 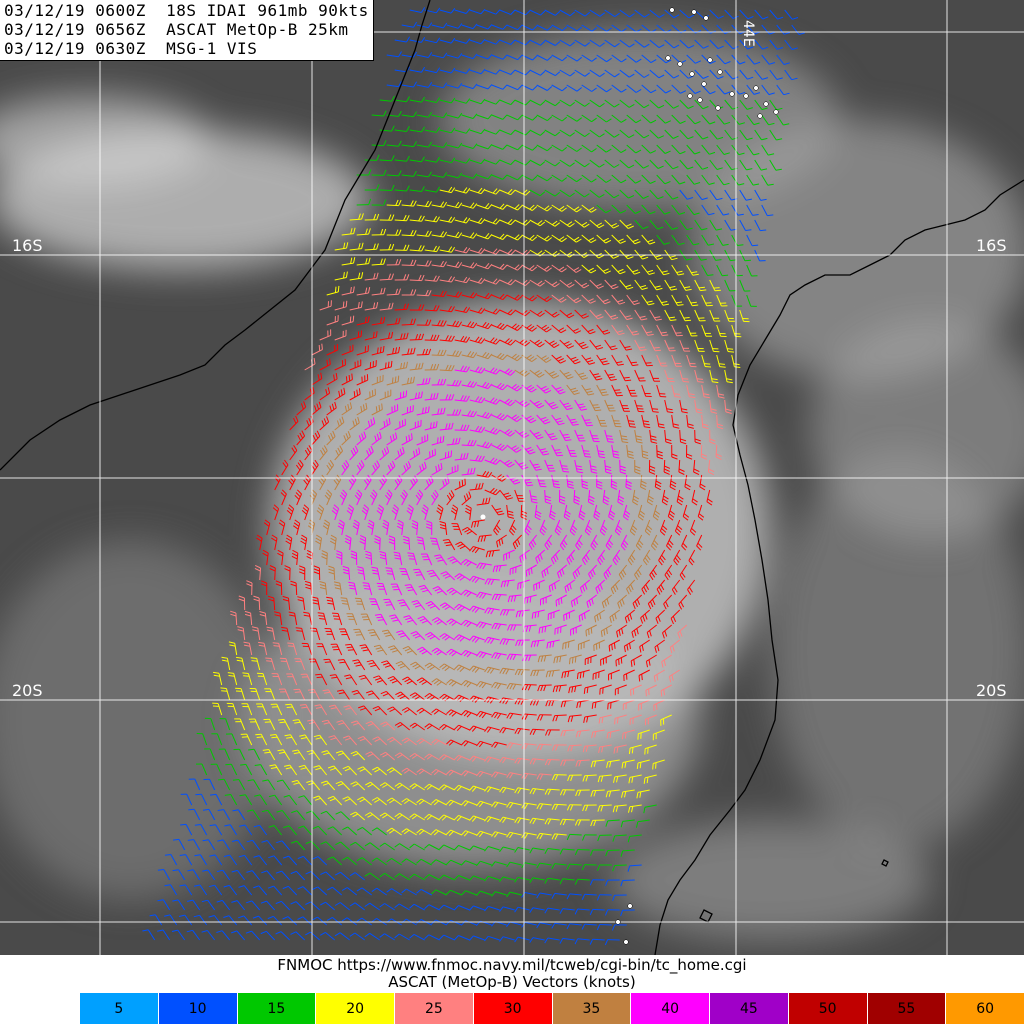 I want to click on legend-swatch-40: 40, so click(x=669, y=1008).